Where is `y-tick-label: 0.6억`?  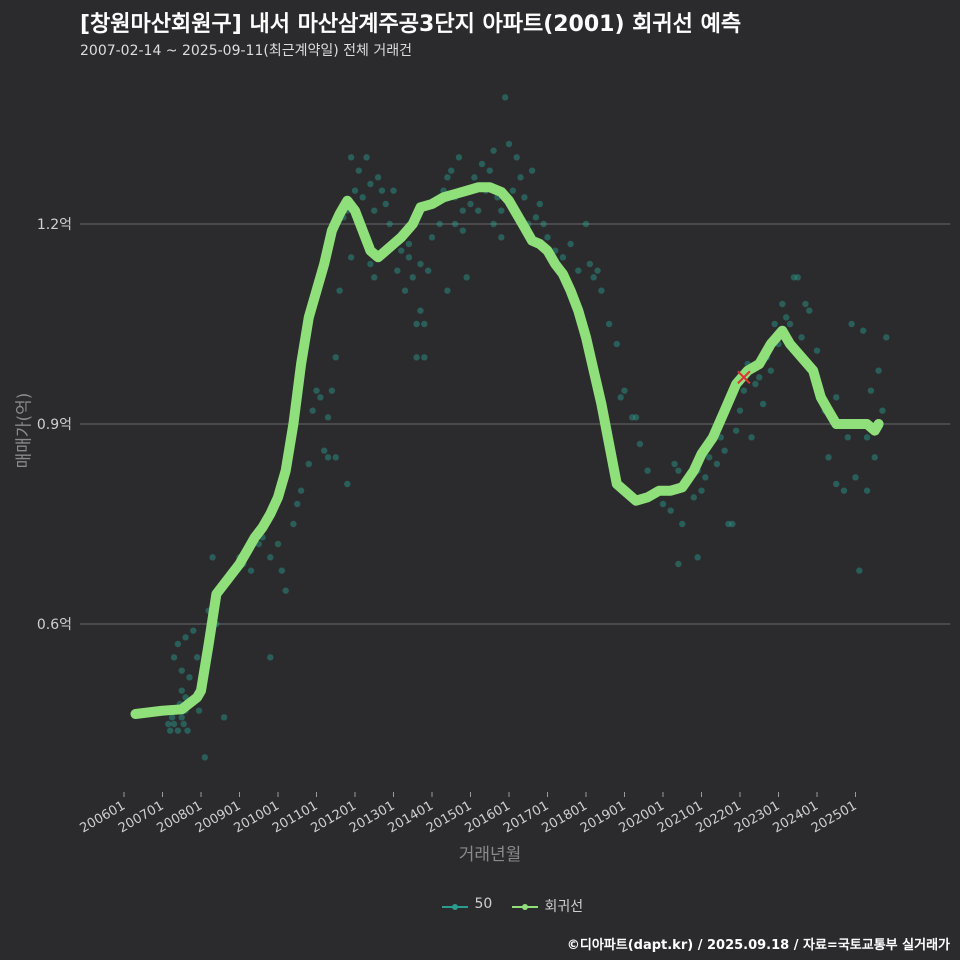
y-tick-label: 0.6억 is located at coordinates (54, 625).